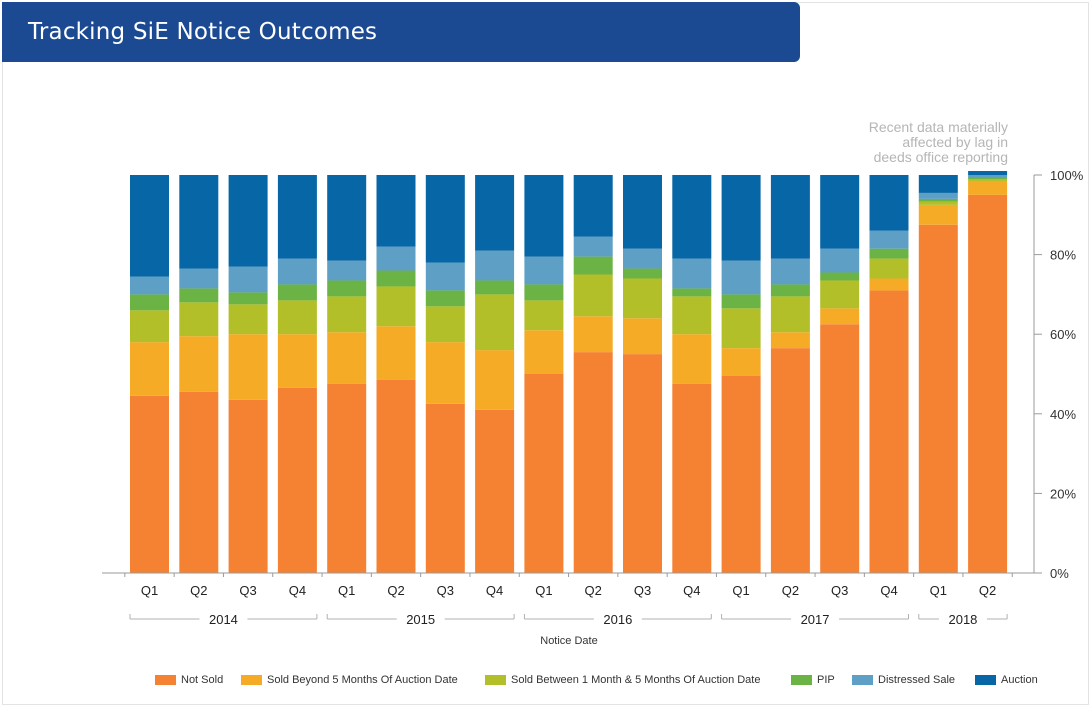 This screenshot has width=1092, height=707. I want to click on legend-label: Not Sold, so click(202, 680).